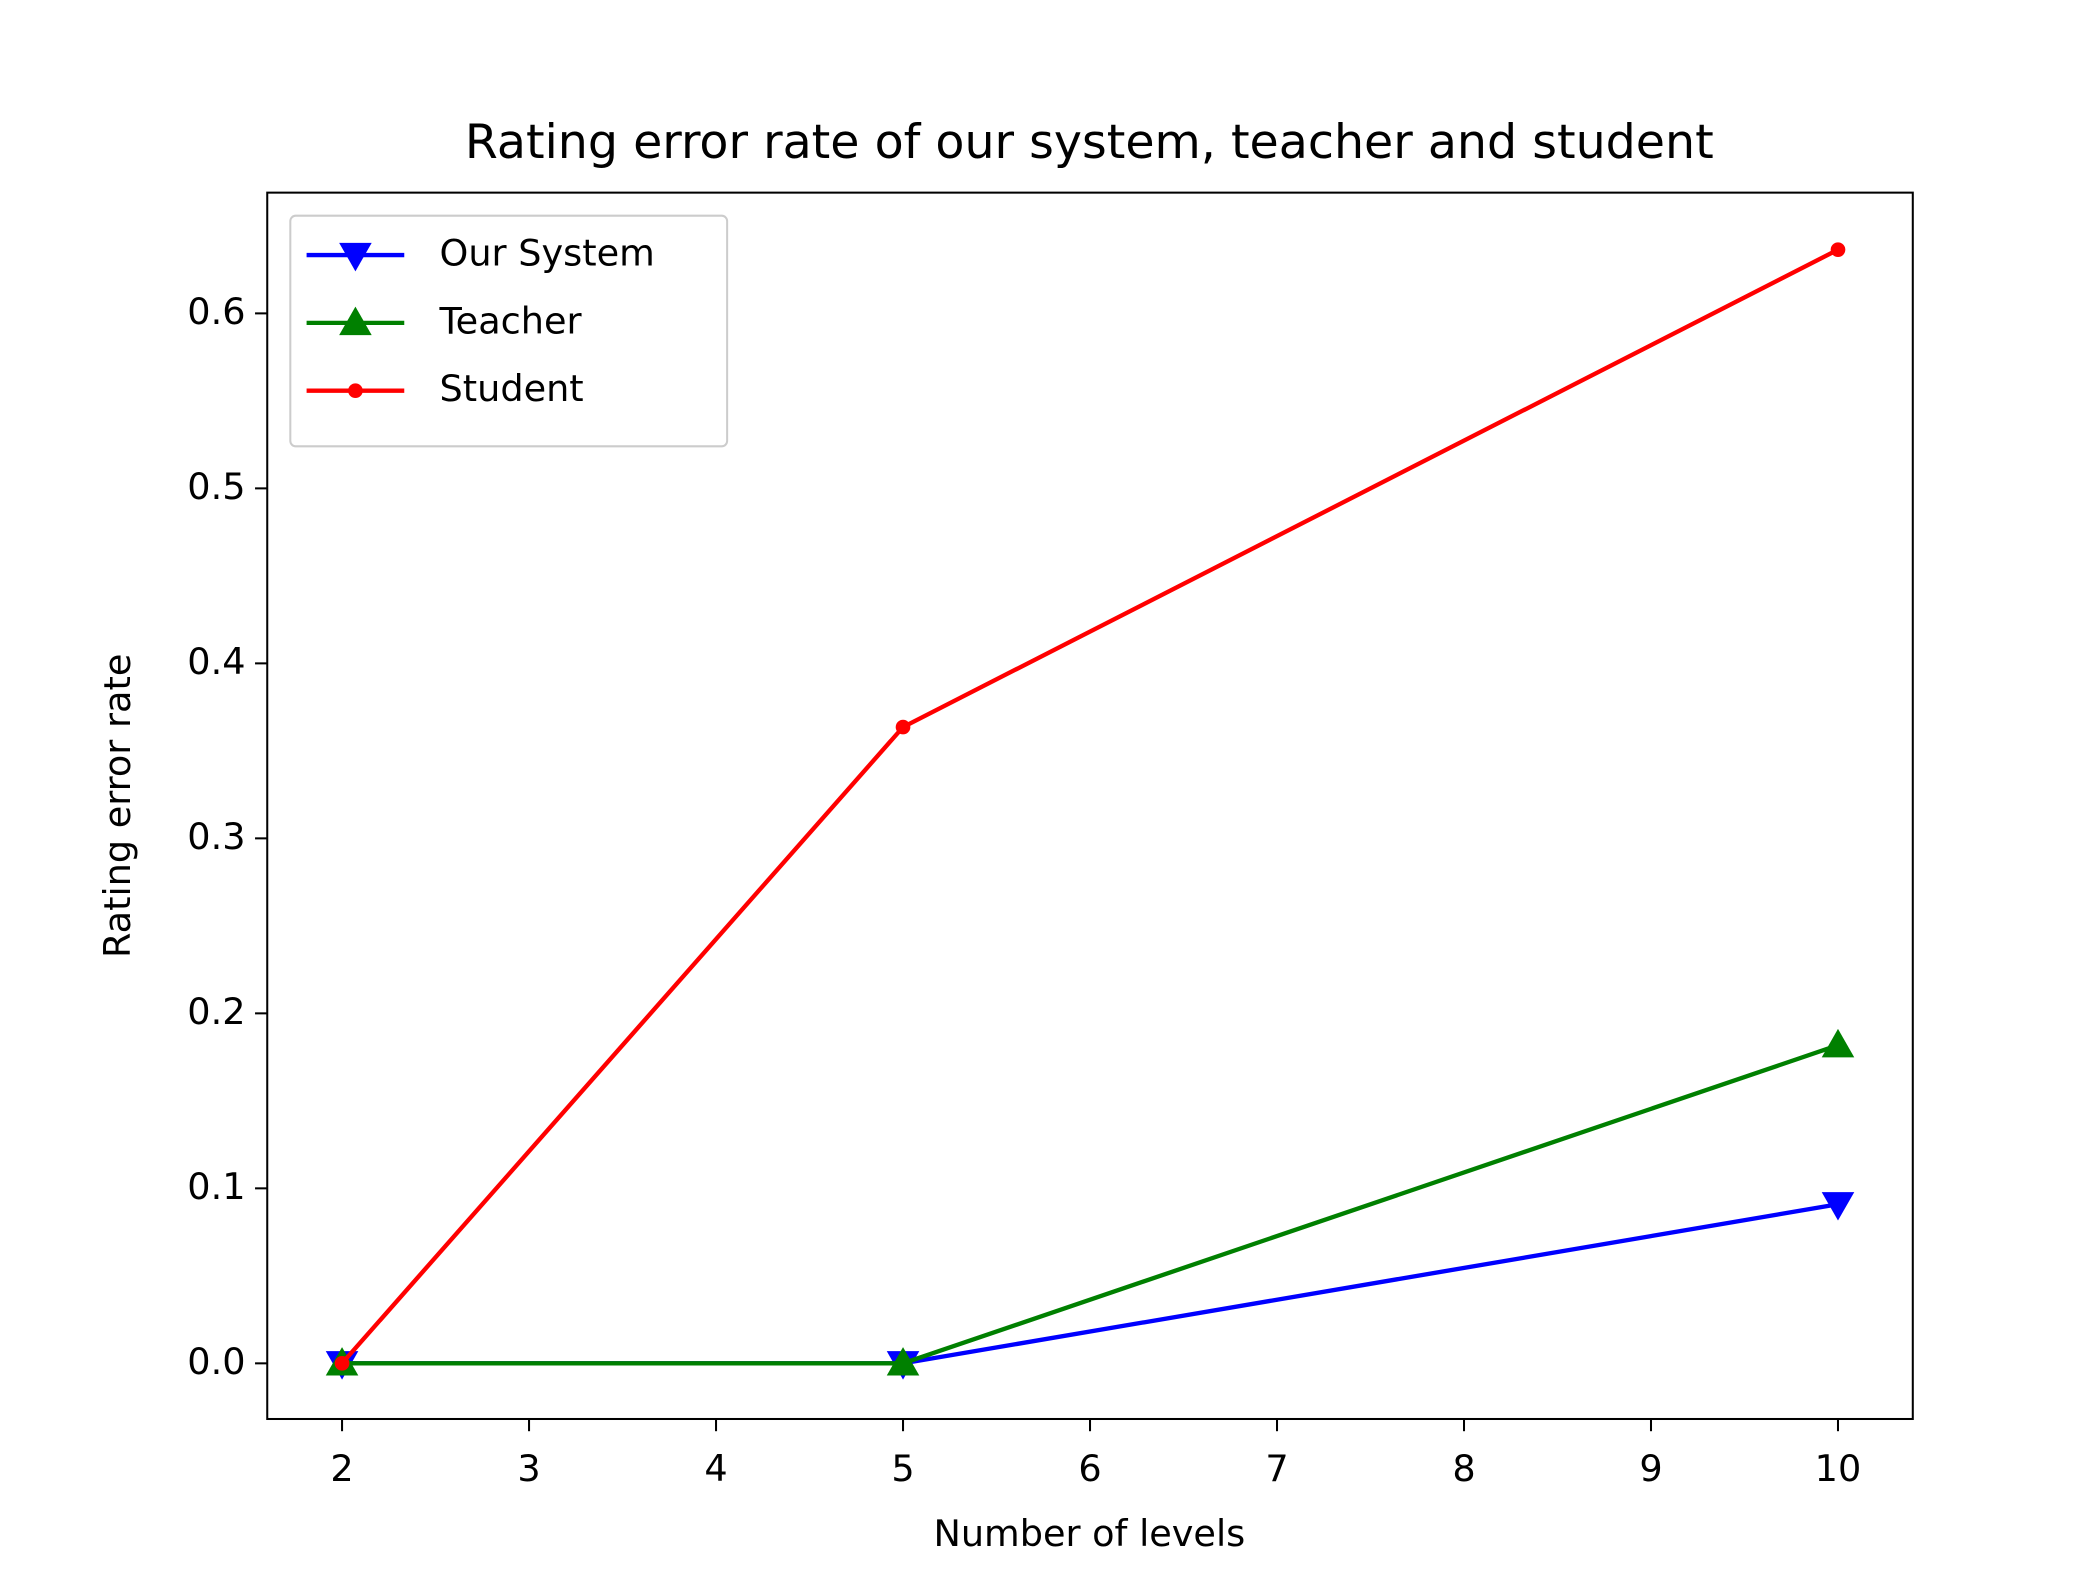  What do you see at coordinates (1650, 1468) in the screenshot?
I see `x-tick-label: 9` at bounding box center [1650, 1468].